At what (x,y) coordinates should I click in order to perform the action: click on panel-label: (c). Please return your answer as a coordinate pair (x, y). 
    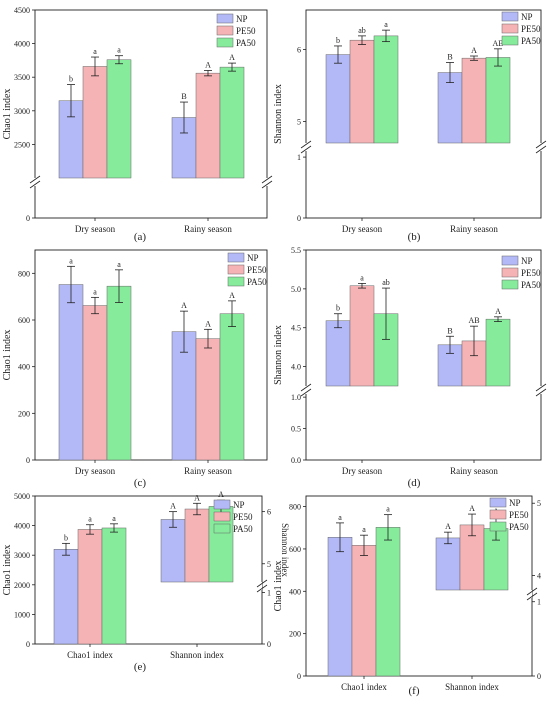
    Looking at the image, I should click on (140, 483).